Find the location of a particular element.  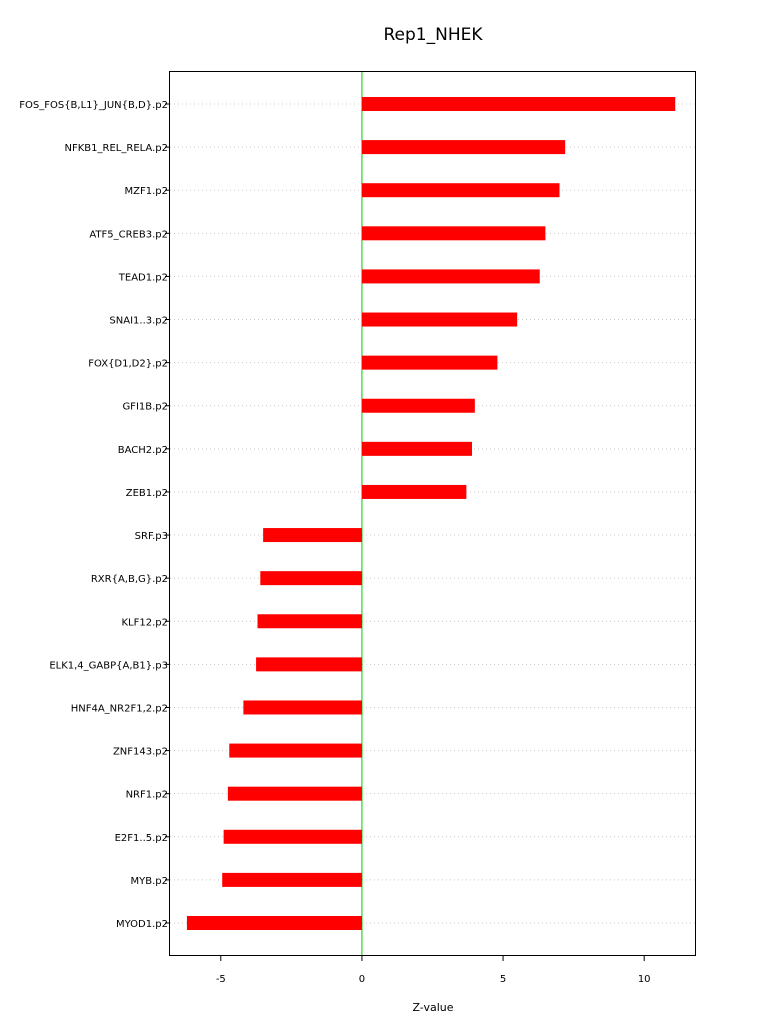

category-label: NRF1.p2 is located at coordinates (147, 795).